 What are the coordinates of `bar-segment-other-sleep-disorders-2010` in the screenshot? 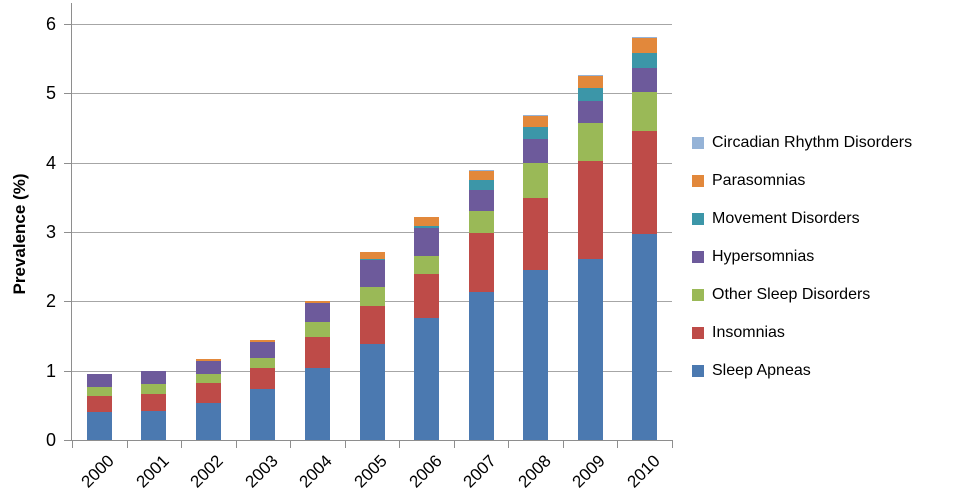 It's located at (645, 111).